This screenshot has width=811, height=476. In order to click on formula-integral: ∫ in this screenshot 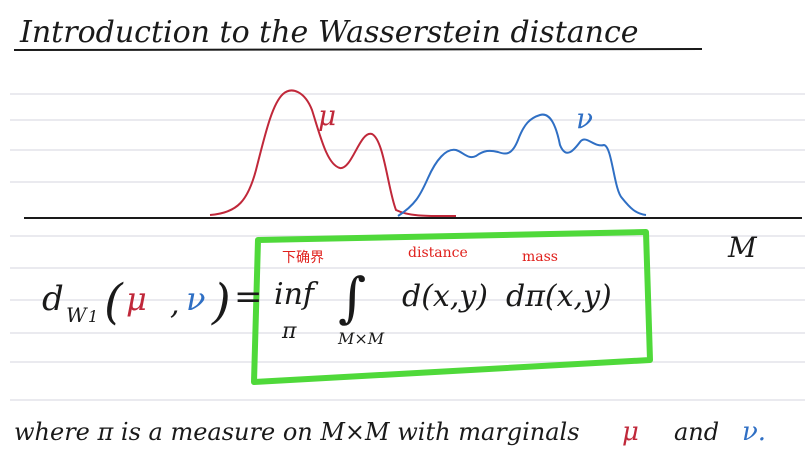, I will do `click(352, 297)`.